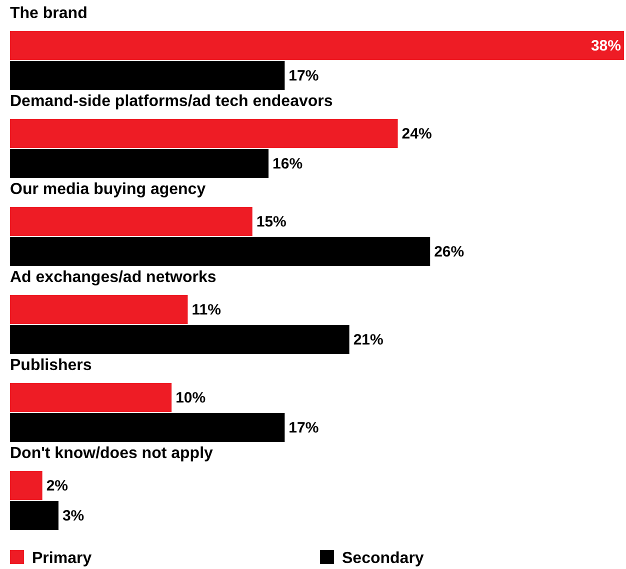 This screenshot has width=626, height=569. Describe the element at coordinates (417, 134) in the screenshot. I see `data-label: 24%` at that location.